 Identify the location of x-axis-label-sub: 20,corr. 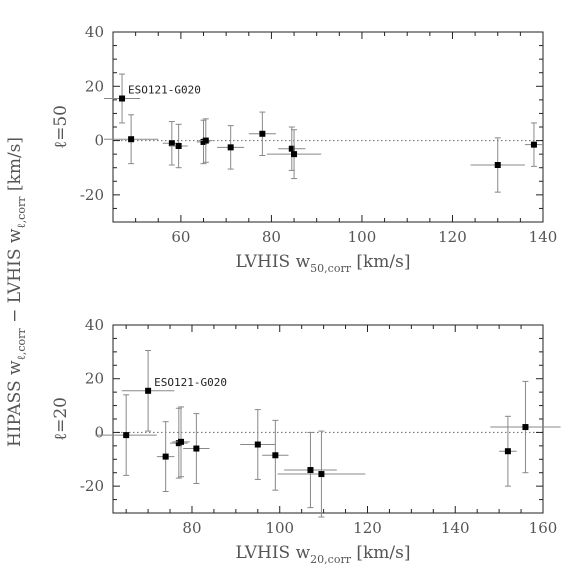
(331, 559).